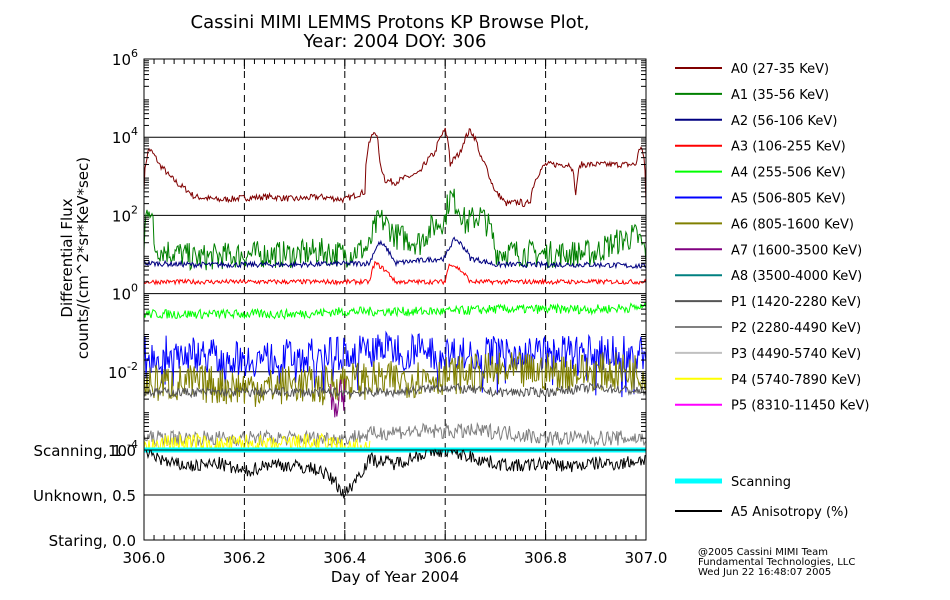 The width and height of the screenshot is (950, 600). I want to click on status-tick-label: Scanning, 1.0, so click(84, 451).